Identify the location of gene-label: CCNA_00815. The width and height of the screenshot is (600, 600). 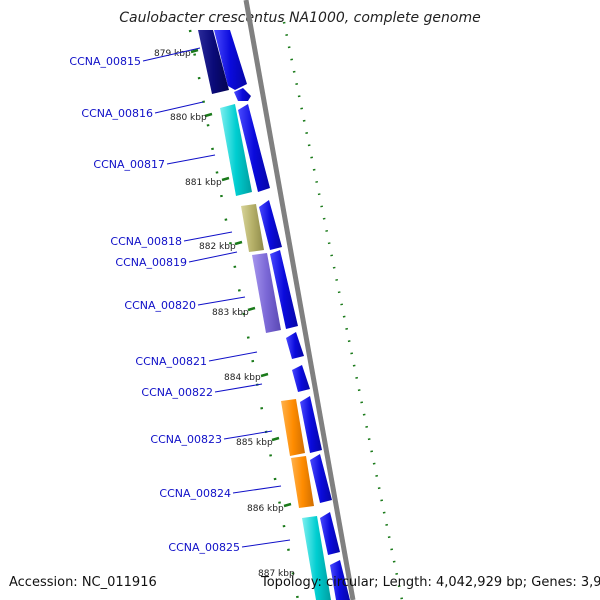
(105, 61).